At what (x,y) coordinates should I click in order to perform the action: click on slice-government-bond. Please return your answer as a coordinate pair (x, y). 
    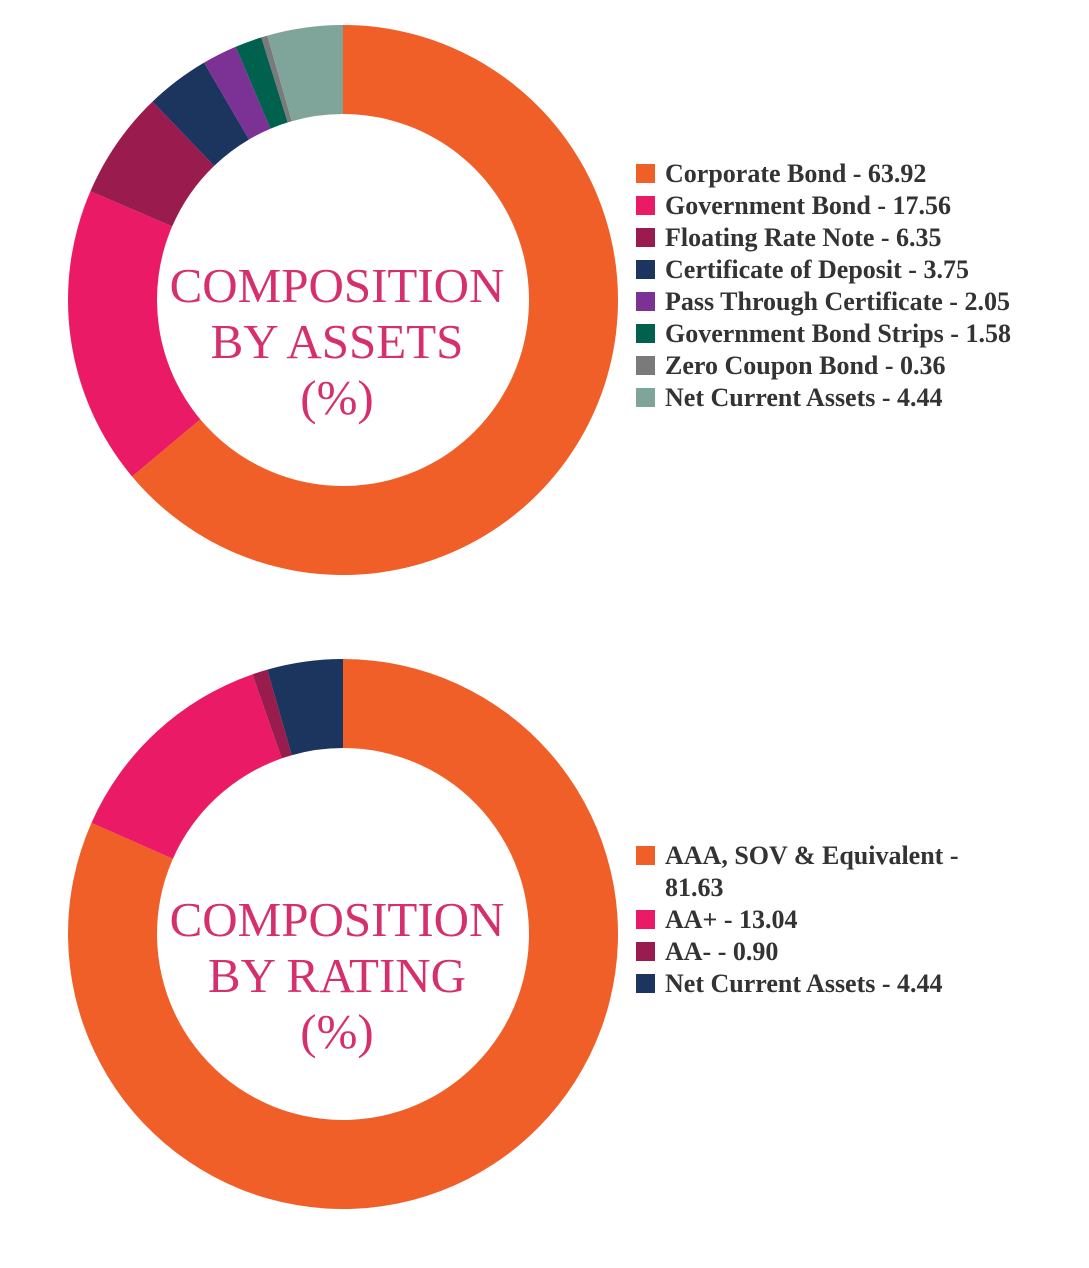
    Looking at the image, I should click on (134, 334).